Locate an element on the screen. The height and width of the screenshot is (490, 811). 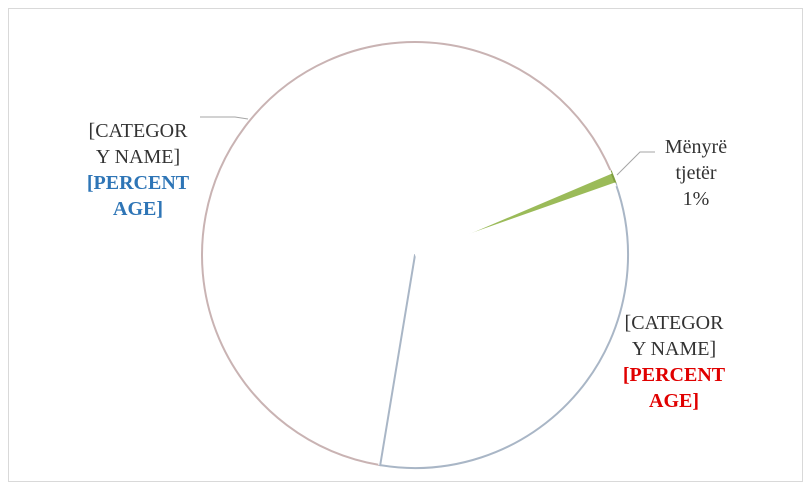
category-label: Mënyrë tjetër is located at coordinates (696, 160).